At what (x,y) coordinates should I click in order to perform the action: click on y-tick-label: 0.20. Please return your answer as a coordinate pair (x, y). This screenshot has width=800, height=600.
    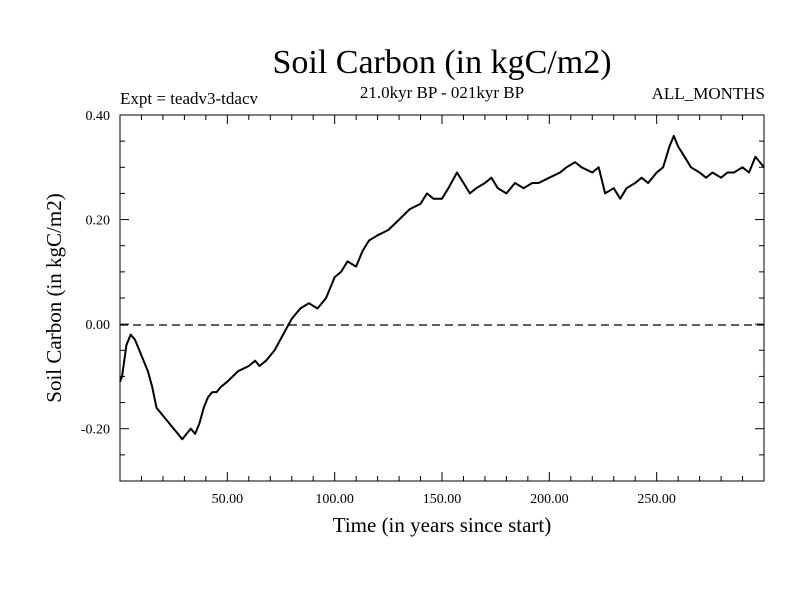
    Looking at the image, I should click on (98, 221).